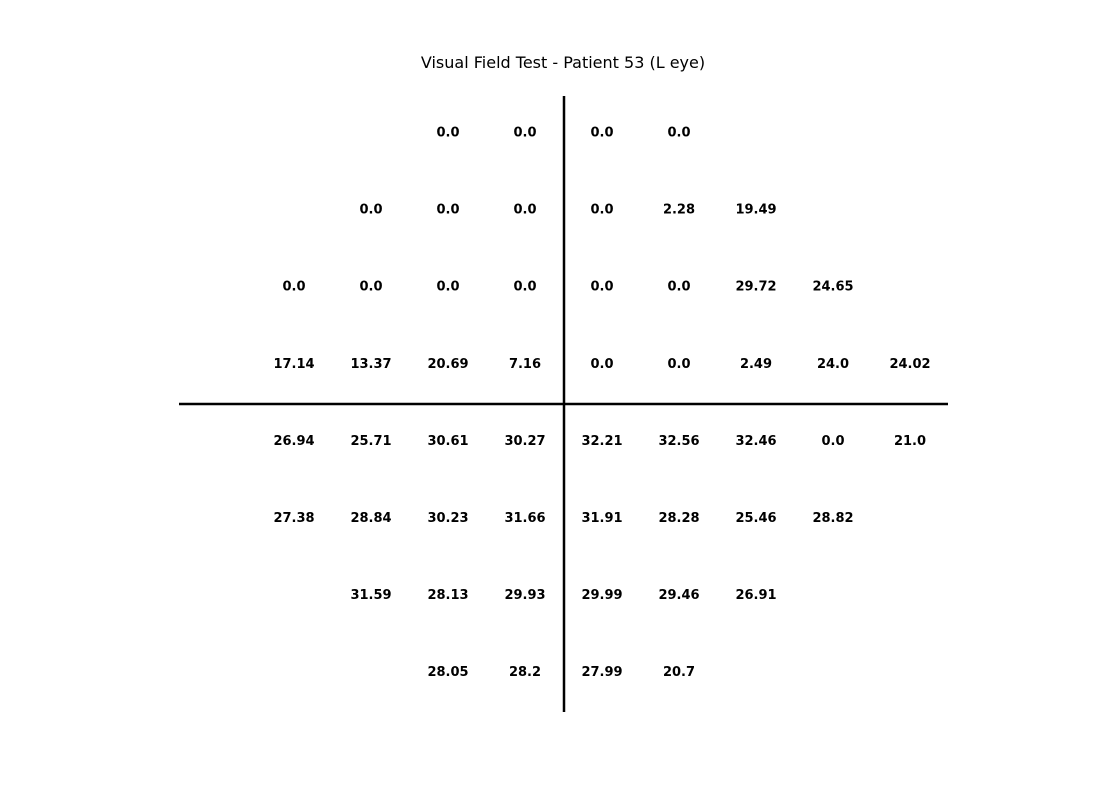 The image size is (1100, 800). What do you see at coordinates (447, 595) in the screenshot?
I see `cell-value: 28.13` at bounding box center [447, 595].